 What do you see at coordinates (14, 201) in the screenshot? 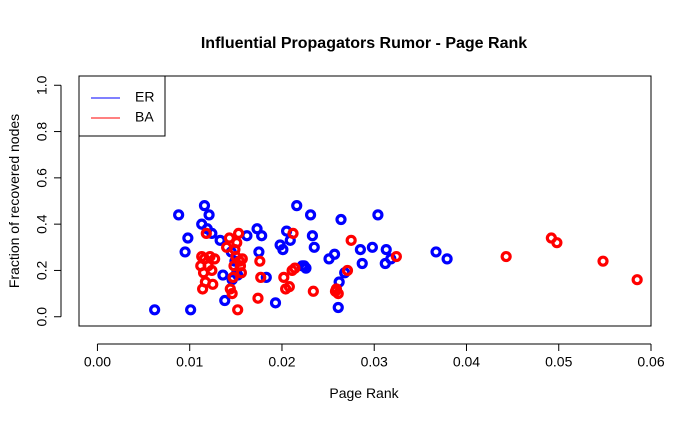
I see `y-axis-title: Fraction of recovered nodes` at bounding box center [14, 201].